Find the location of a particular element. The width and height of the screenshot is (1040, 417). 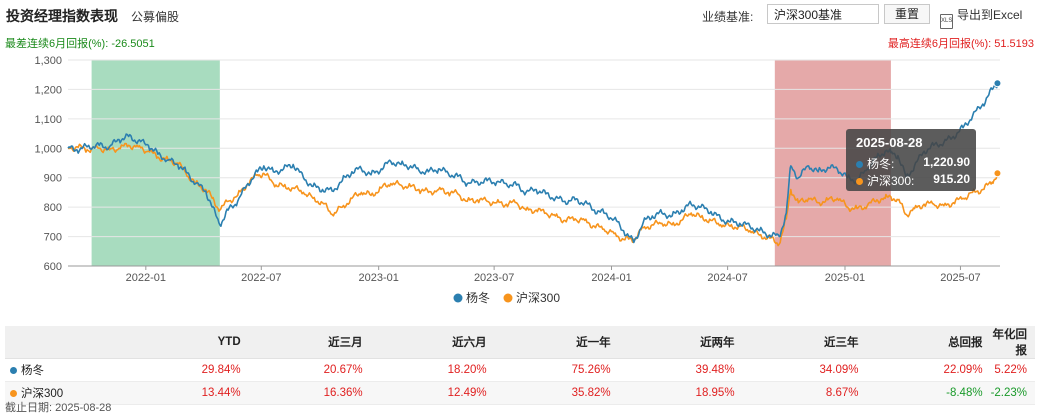

fund-category-label: 公募偏股 is located at coordinates (155, 17).